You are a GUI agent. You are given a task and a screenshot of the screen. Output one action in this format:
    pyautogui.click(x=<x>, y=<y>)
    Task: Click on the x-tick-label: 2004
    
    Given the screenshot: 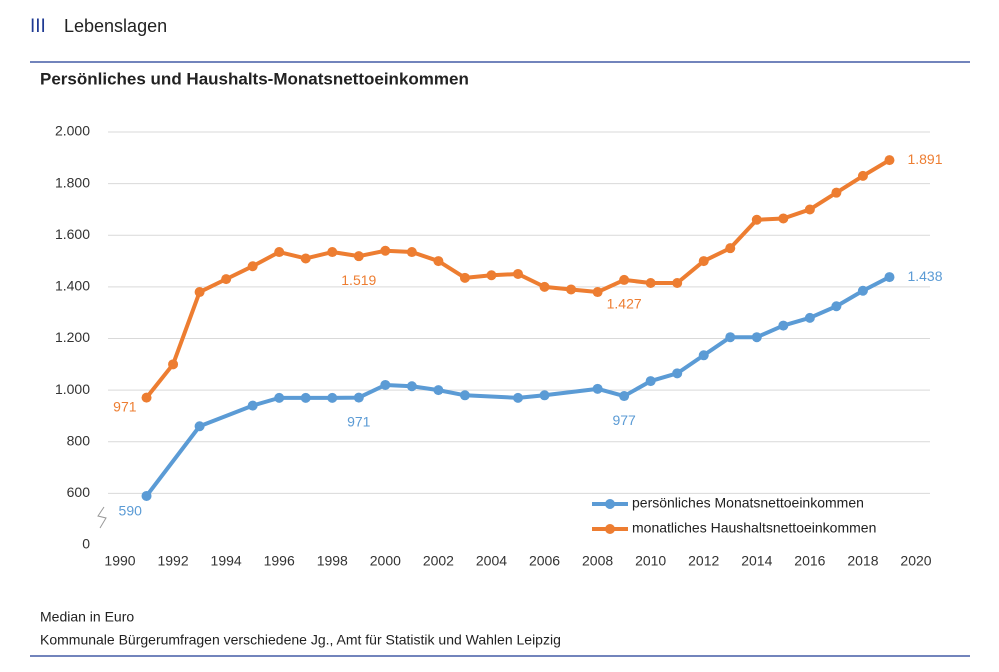 What is the action you would take?
    pyautogui.click(x=491, y=561)
    